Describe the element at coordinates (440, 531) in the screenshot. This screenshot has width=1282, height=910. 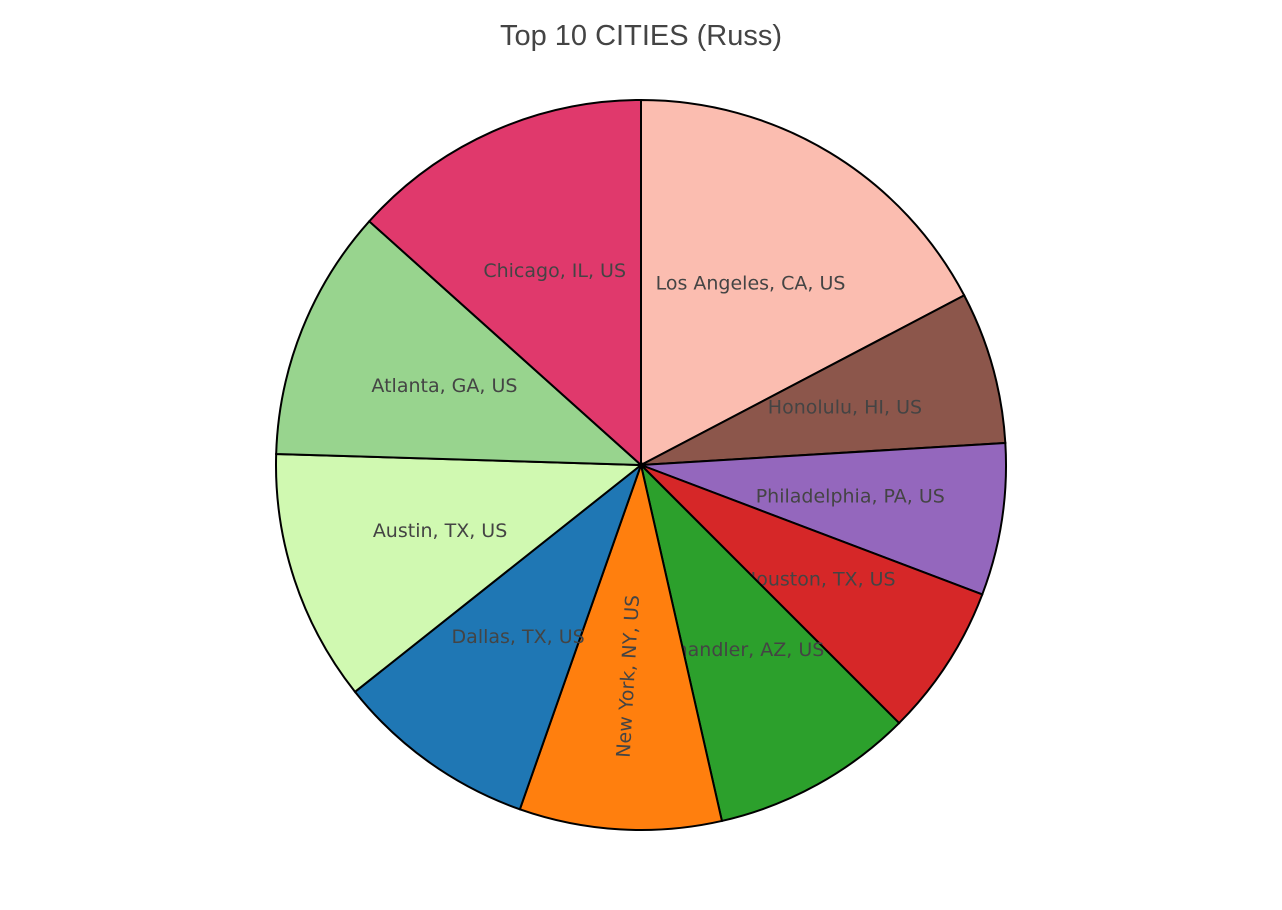
I see `slice-label-8: Austin, TX, US` at that location.